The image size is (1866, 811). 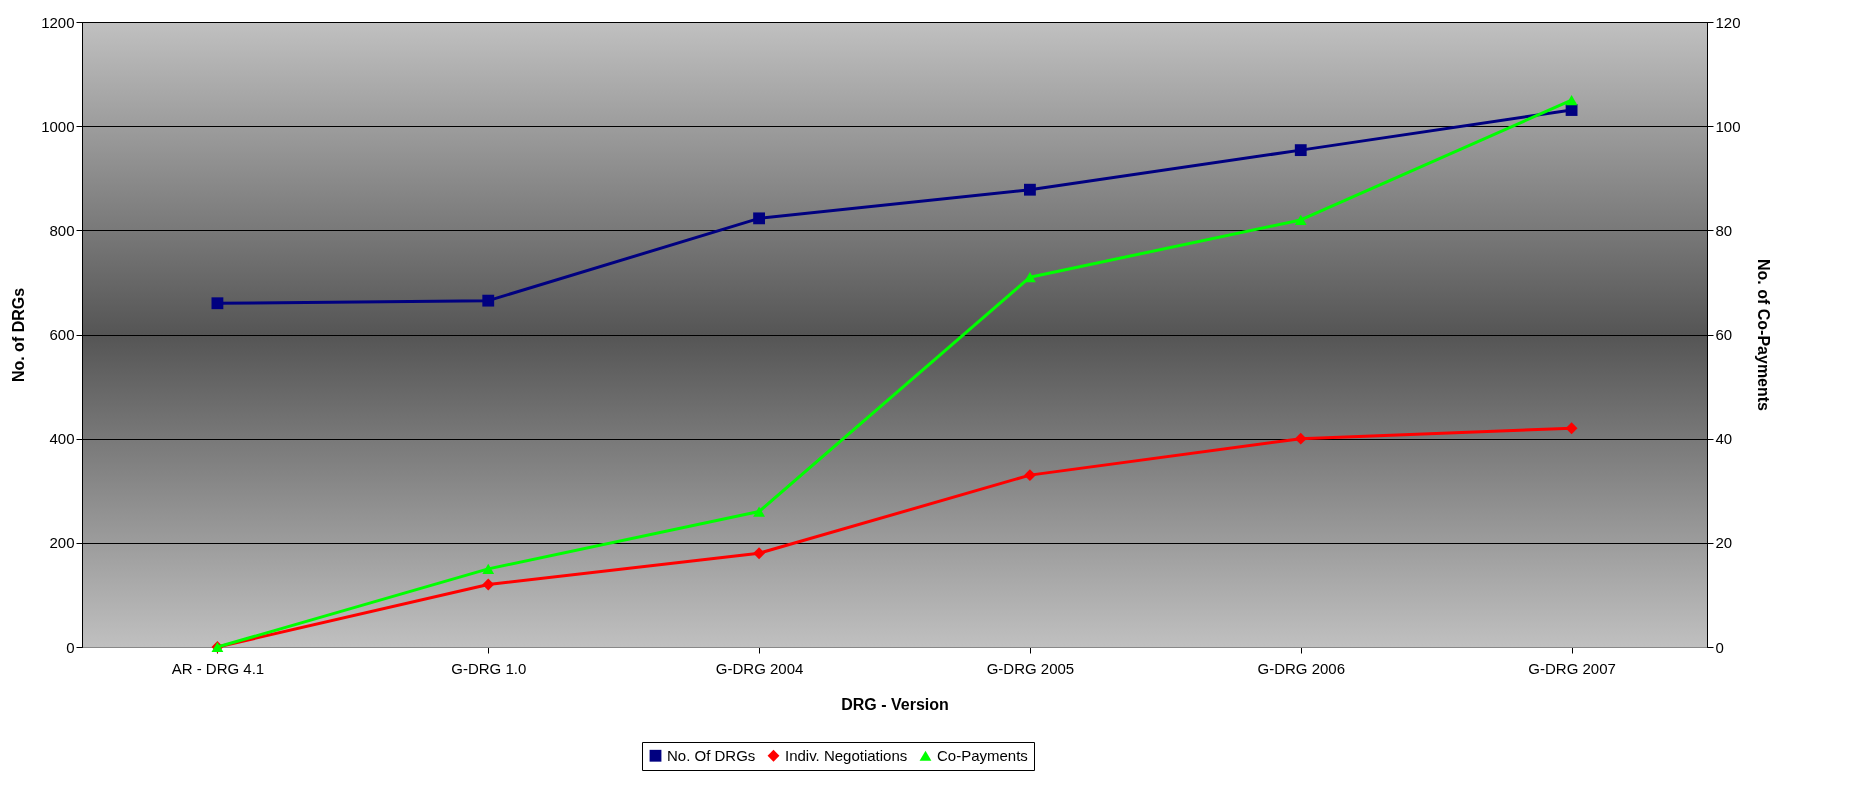 I want to click on y-tick-label: 0, so click(x=70, y=647).